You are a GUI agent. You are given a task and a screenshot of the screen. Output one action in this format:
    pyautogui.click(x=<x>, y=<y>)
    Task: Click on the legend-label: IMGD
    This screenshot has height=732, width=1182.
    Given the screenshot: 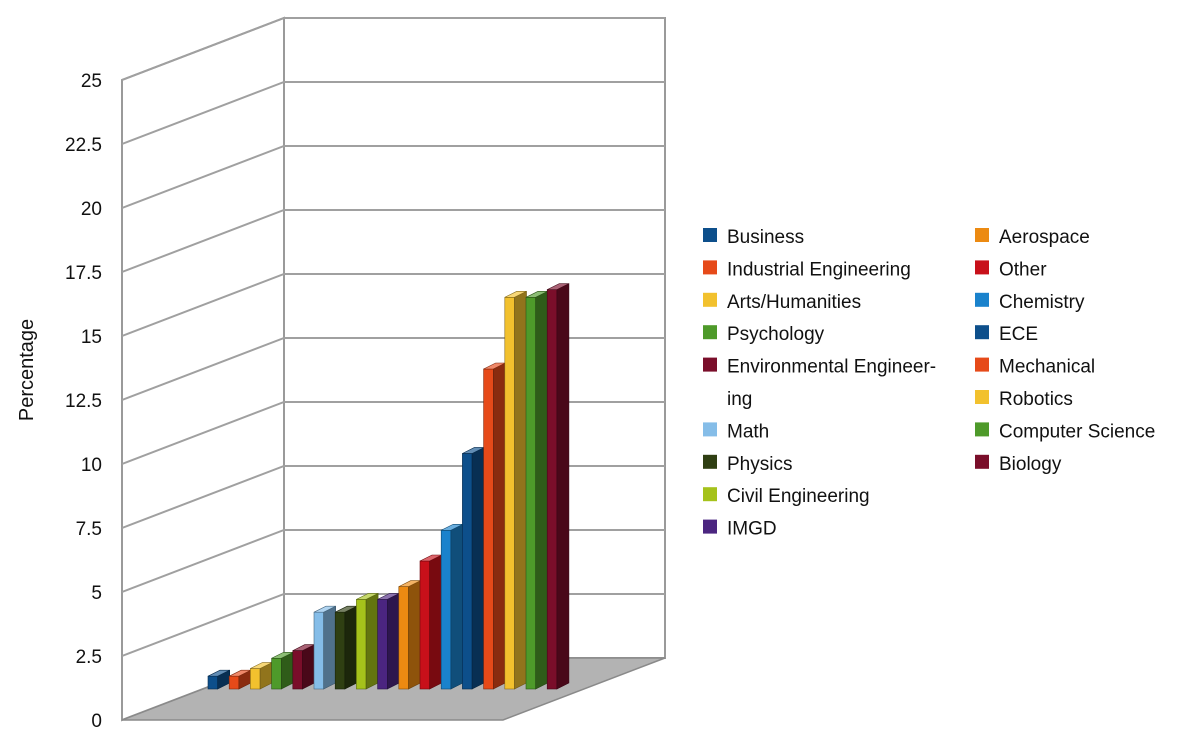 What is the action you would take?
    pyautogui.click(x=752, y=529)
    